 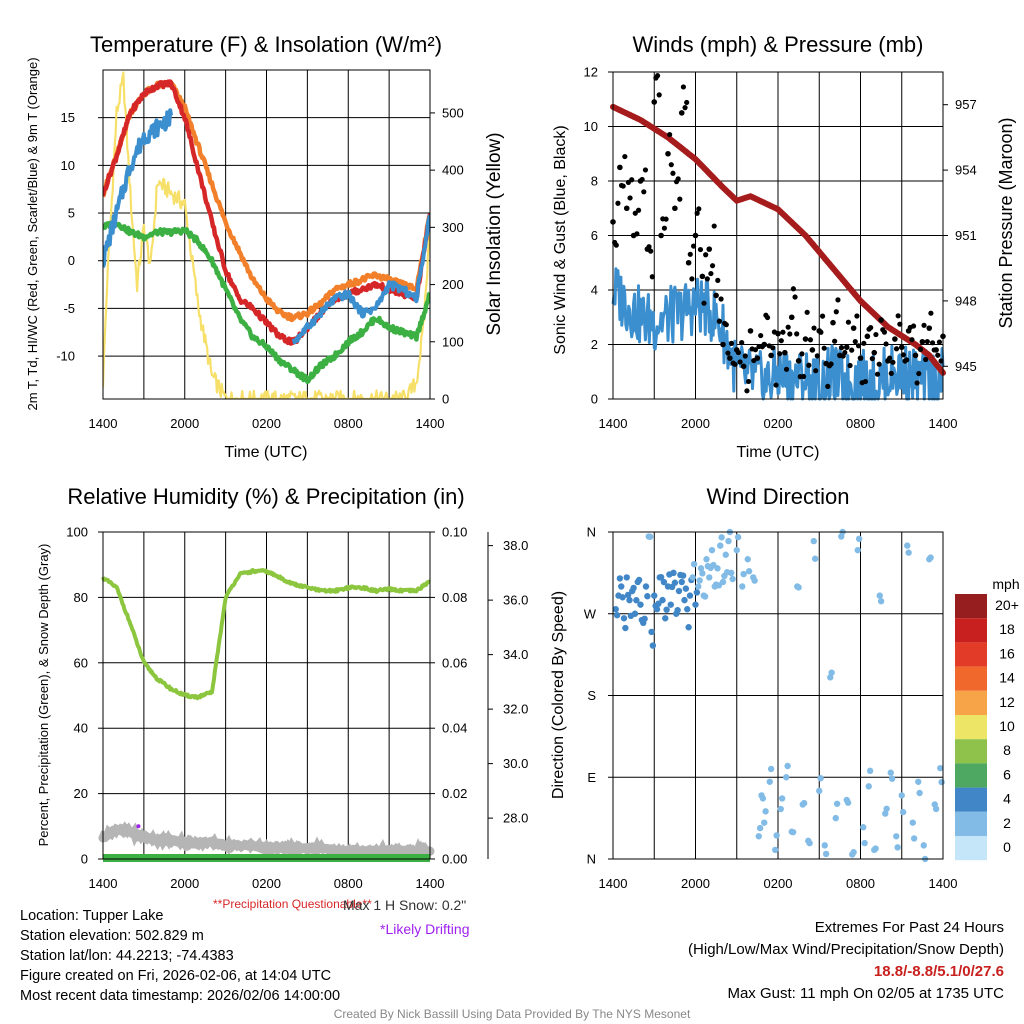 What do you see at coordinates (1007, 847) in the screenshot?
I see `legend-label: 0` at bounding box center [1007, 847].